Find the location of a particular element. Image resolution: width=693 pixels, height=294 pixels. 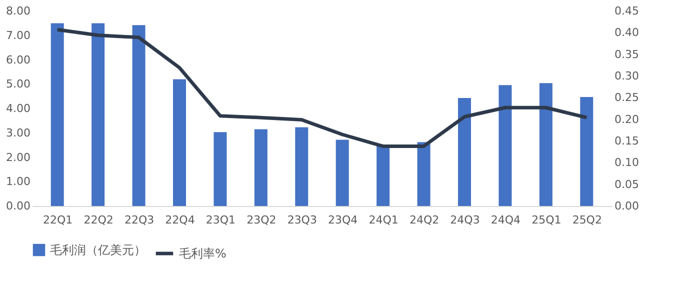

x-tick-label: 22Q3 is located at coordinates (139, 220).